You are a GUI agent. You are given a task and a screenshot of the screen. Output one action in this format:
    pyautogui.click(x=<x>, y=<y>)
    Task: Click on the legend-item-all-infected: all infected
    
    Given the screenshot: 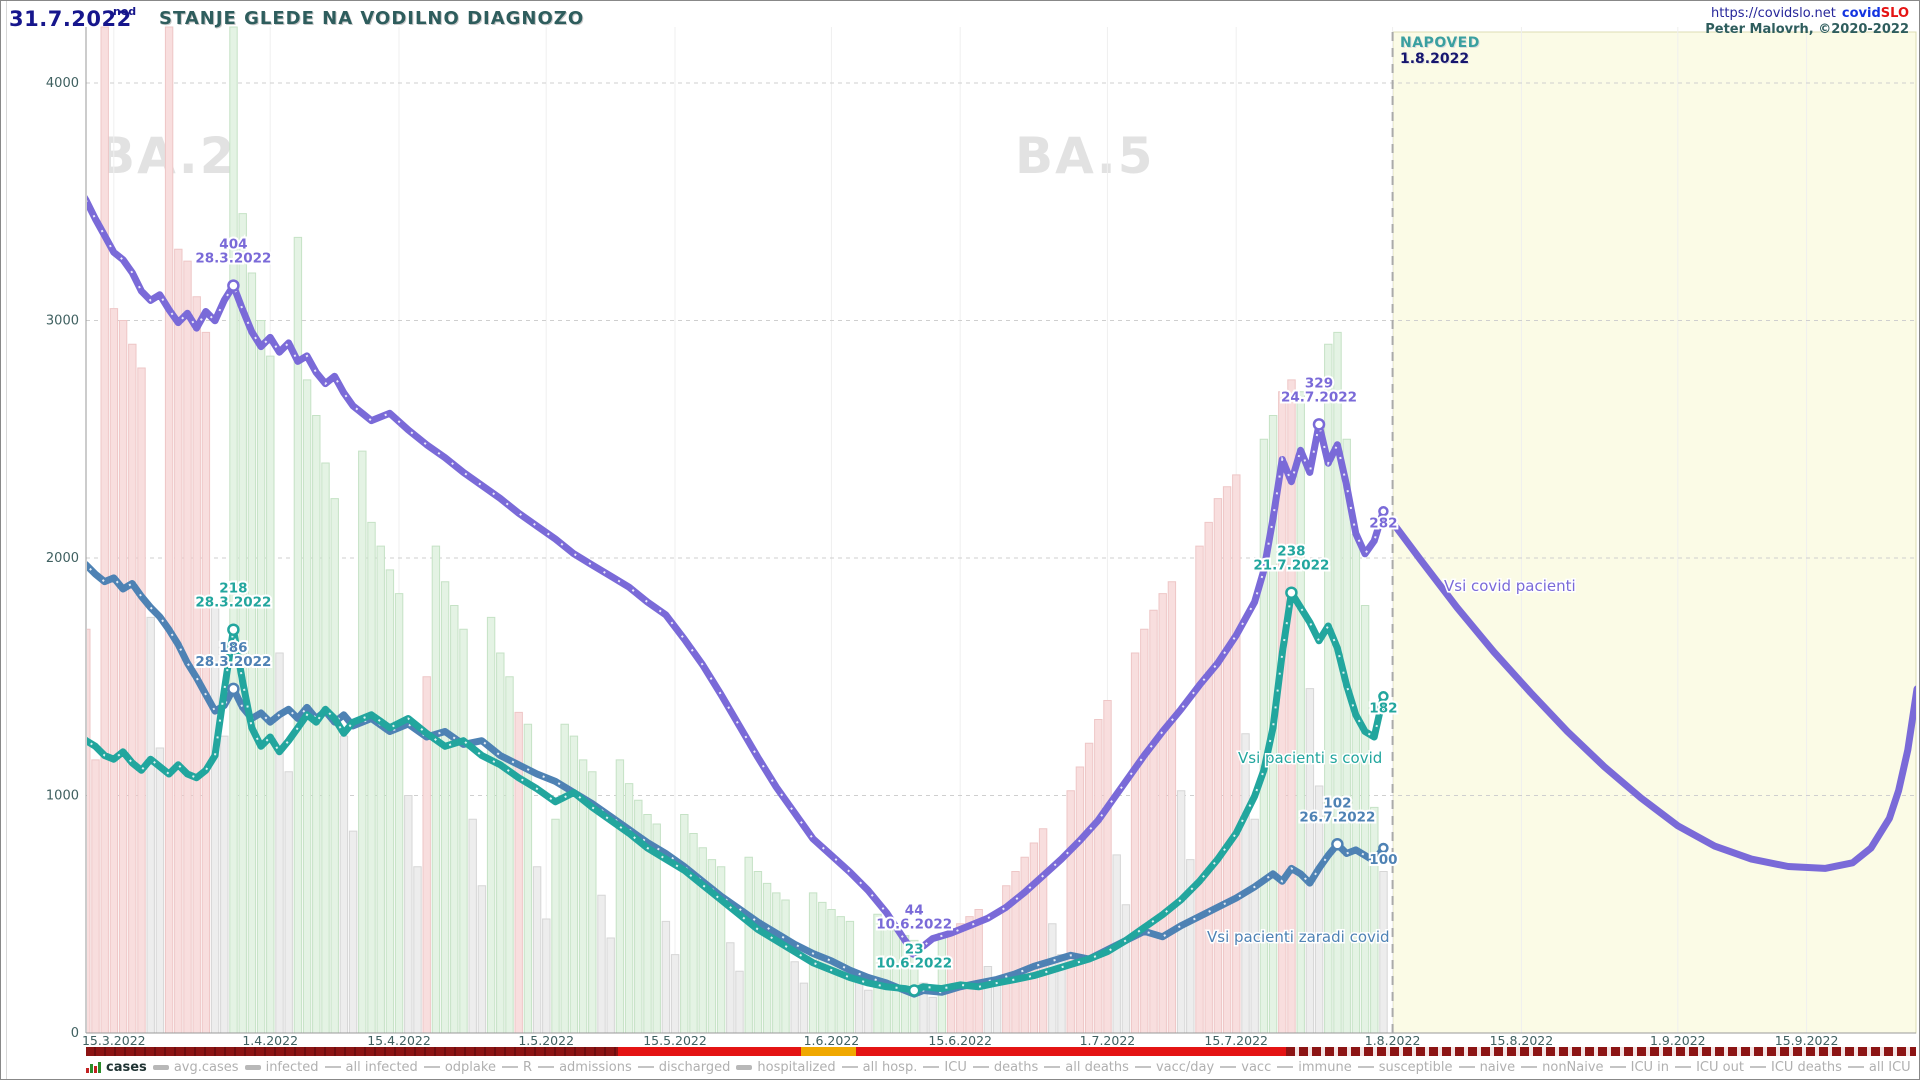 What is the action you would take?
    pyautogui.click(x=371, y=1067)
    